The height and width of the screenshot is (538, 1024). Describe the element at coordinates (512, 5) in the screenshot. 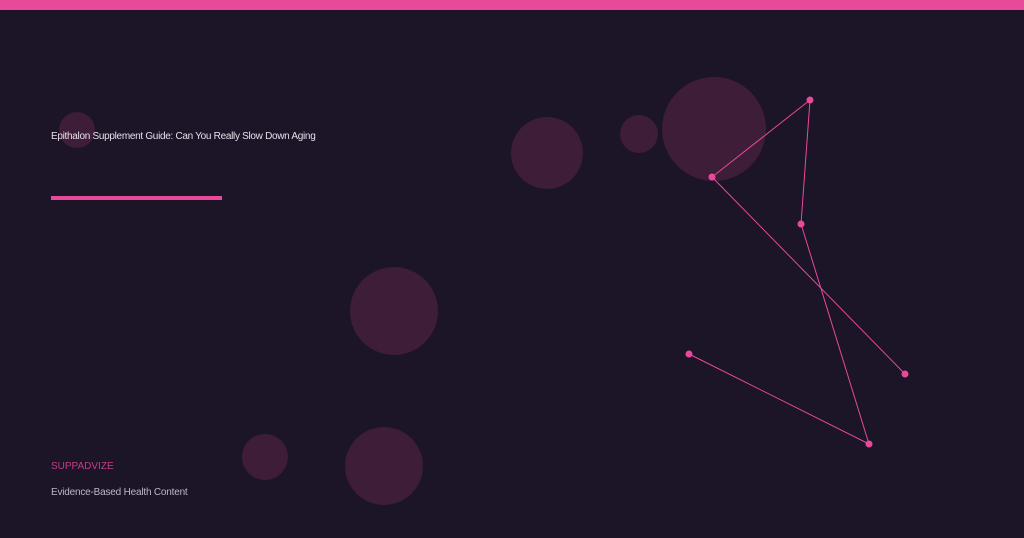

I see `top-accent-bar` at that location.